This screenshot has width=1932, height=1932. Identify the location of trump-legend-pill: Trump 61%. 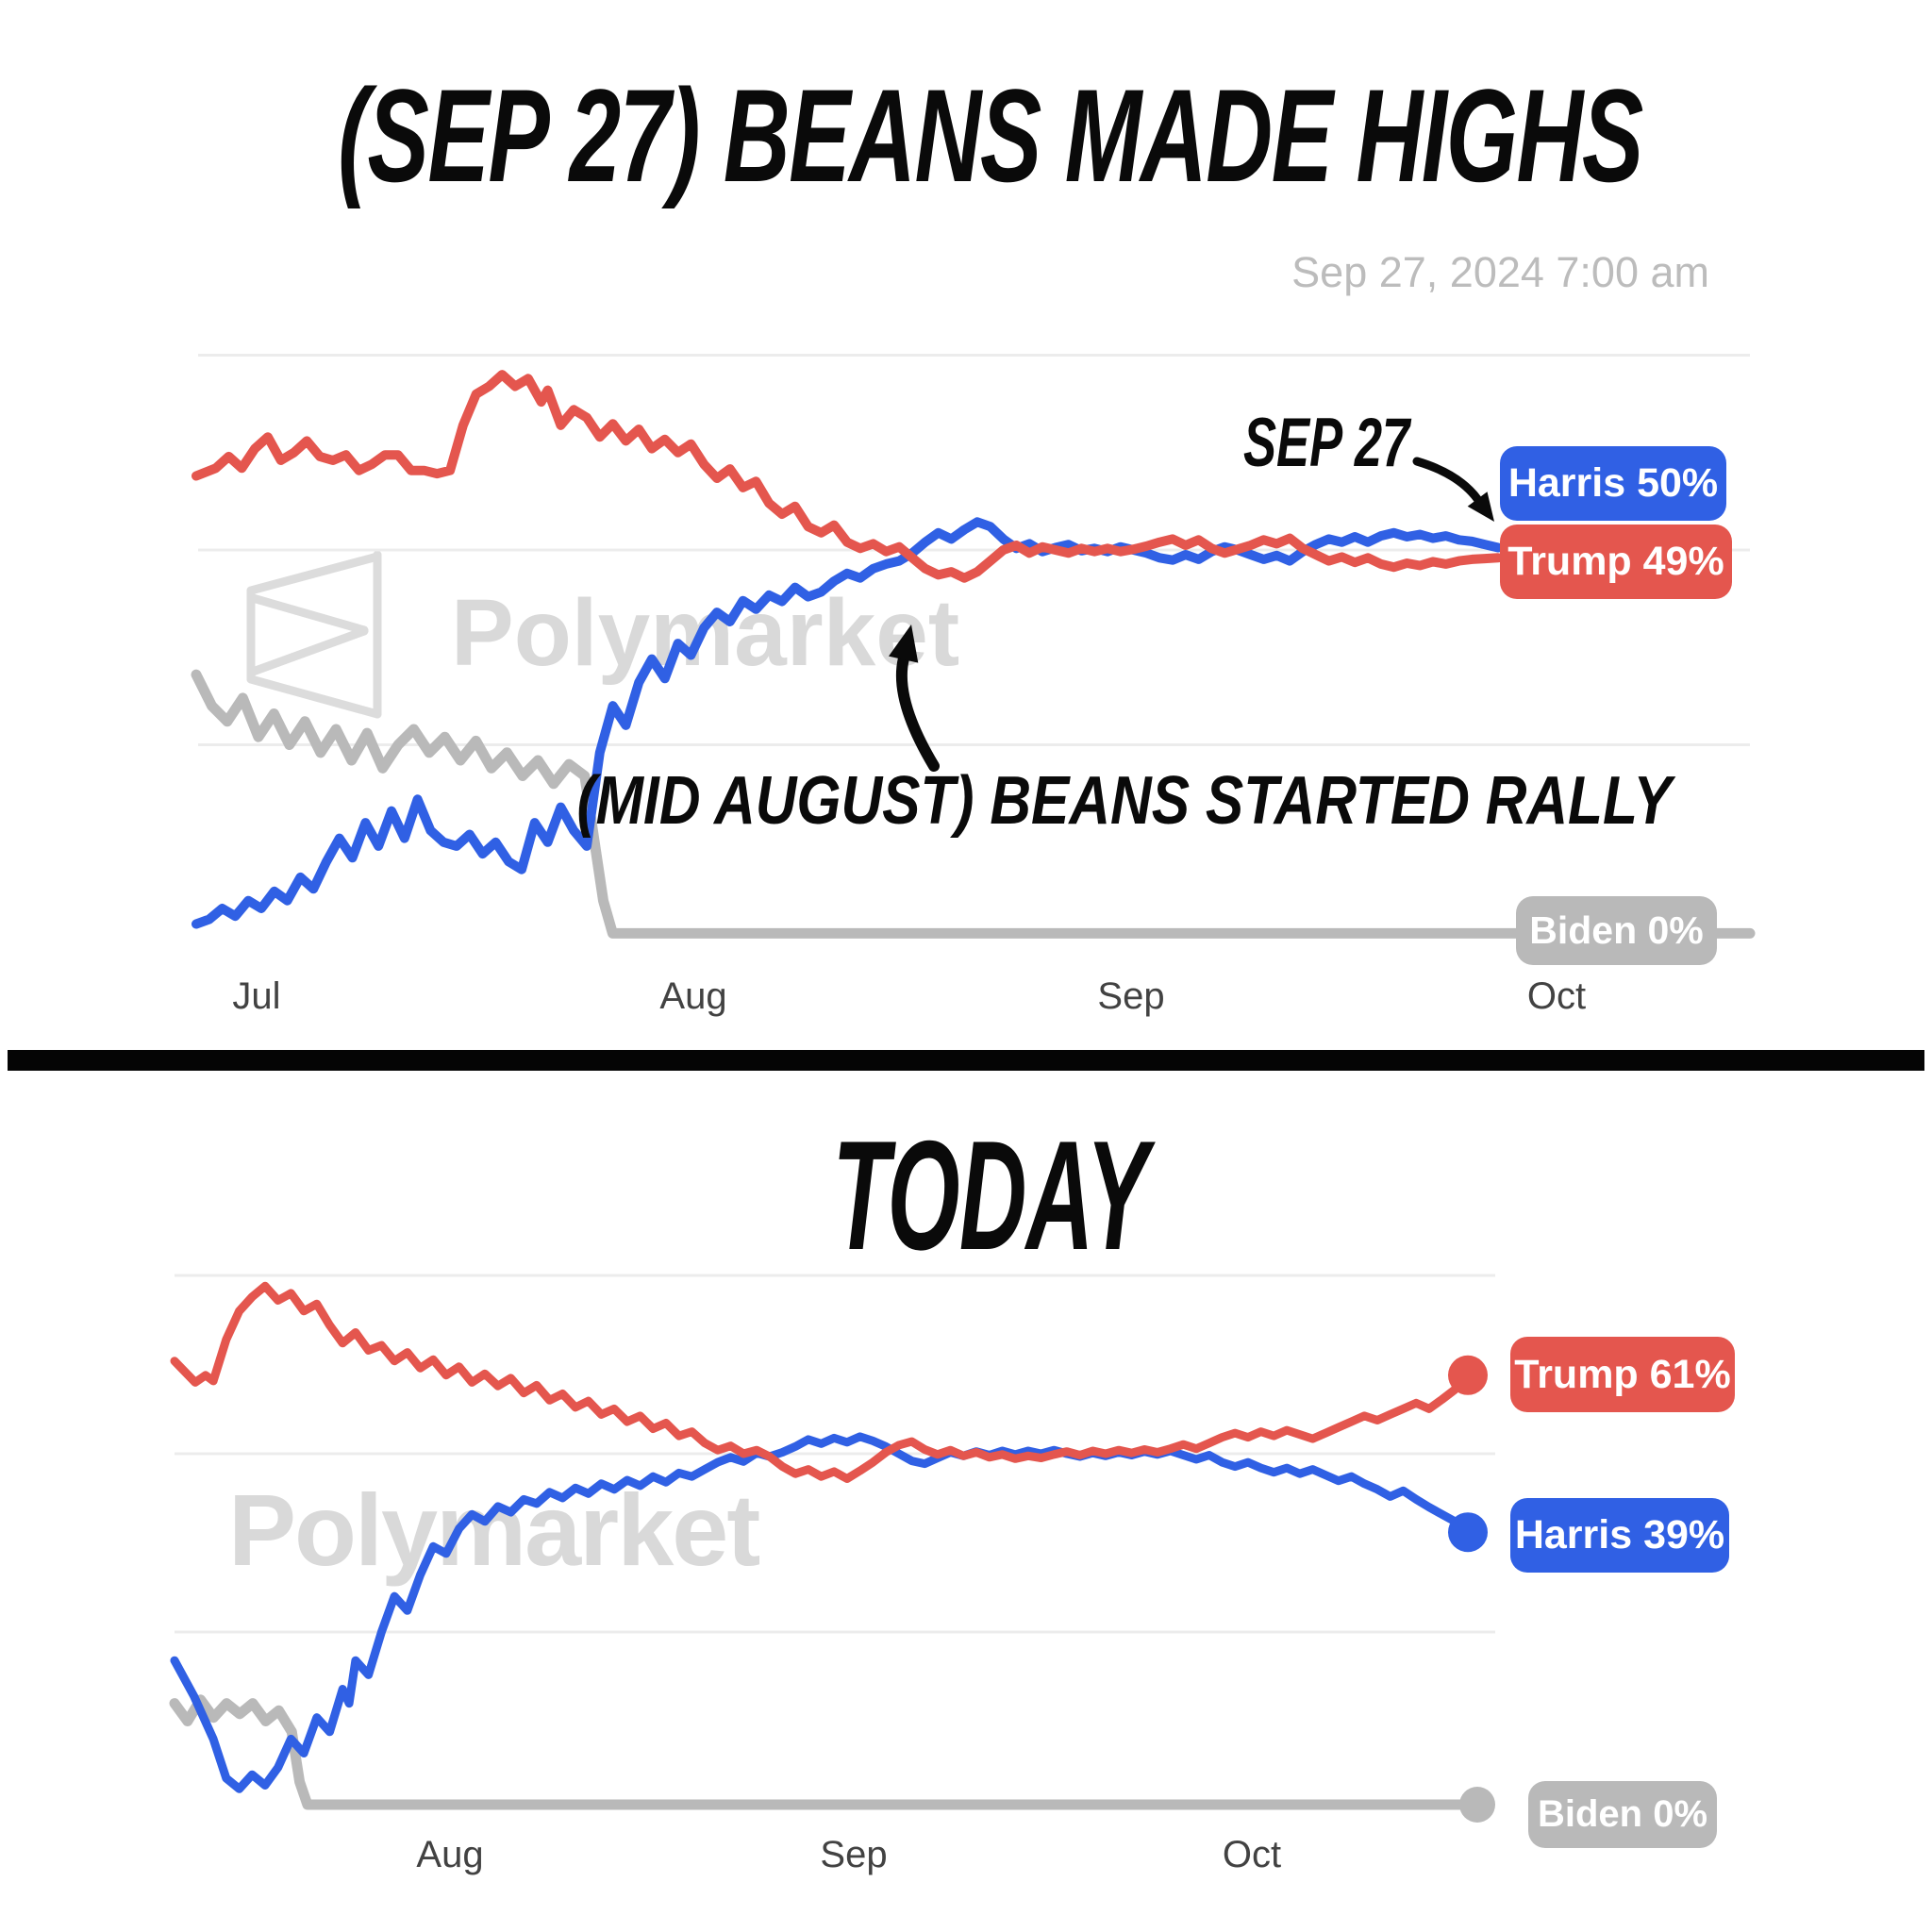
(1623, 1375).